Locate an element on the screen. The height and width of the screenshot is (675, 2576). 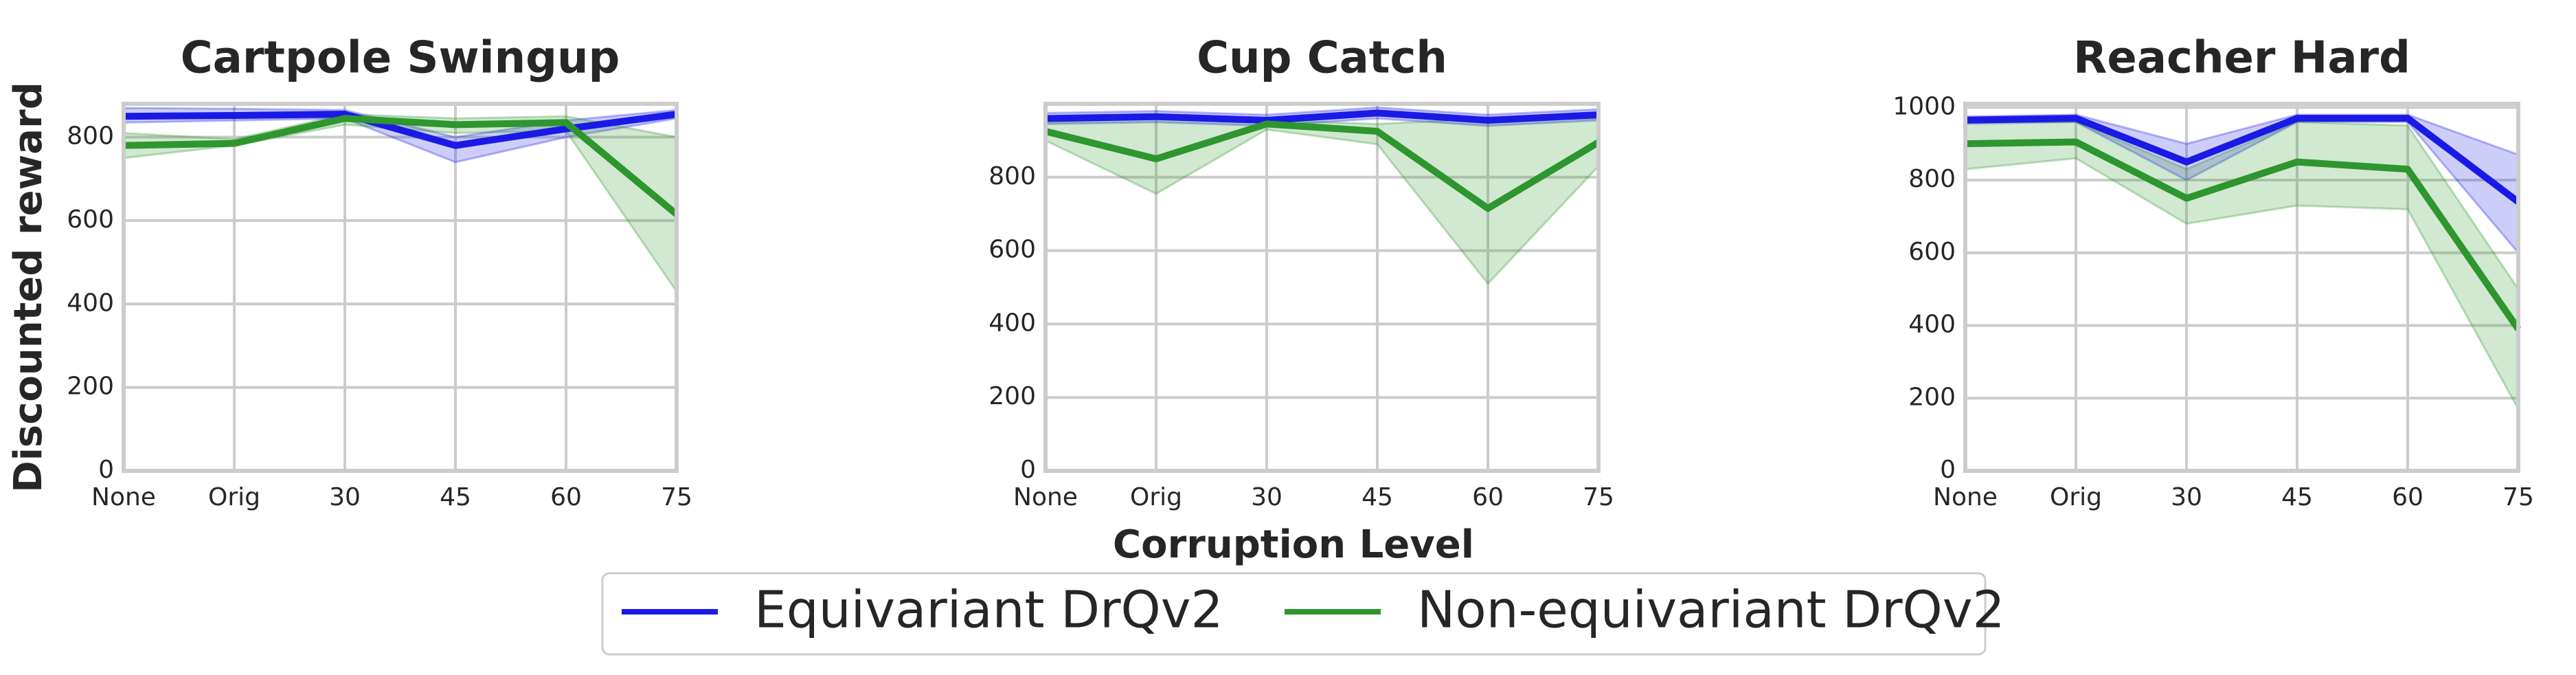
y-tick-label: 1000 is located at coordinates (1924, 106).